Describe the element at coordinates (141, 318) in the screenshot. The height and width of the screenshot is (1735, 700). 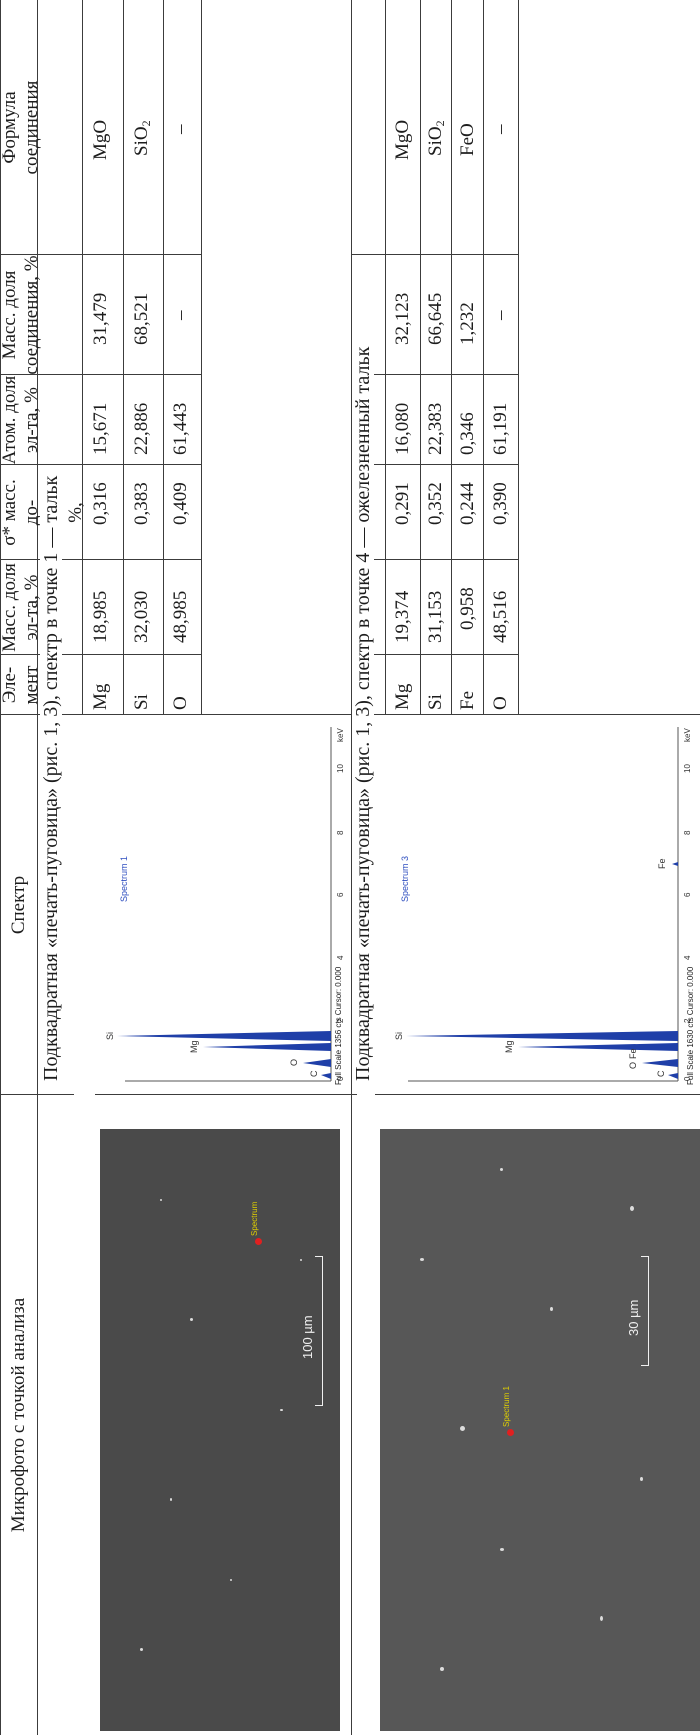
I see `cell-compound: 68,521` at that location.